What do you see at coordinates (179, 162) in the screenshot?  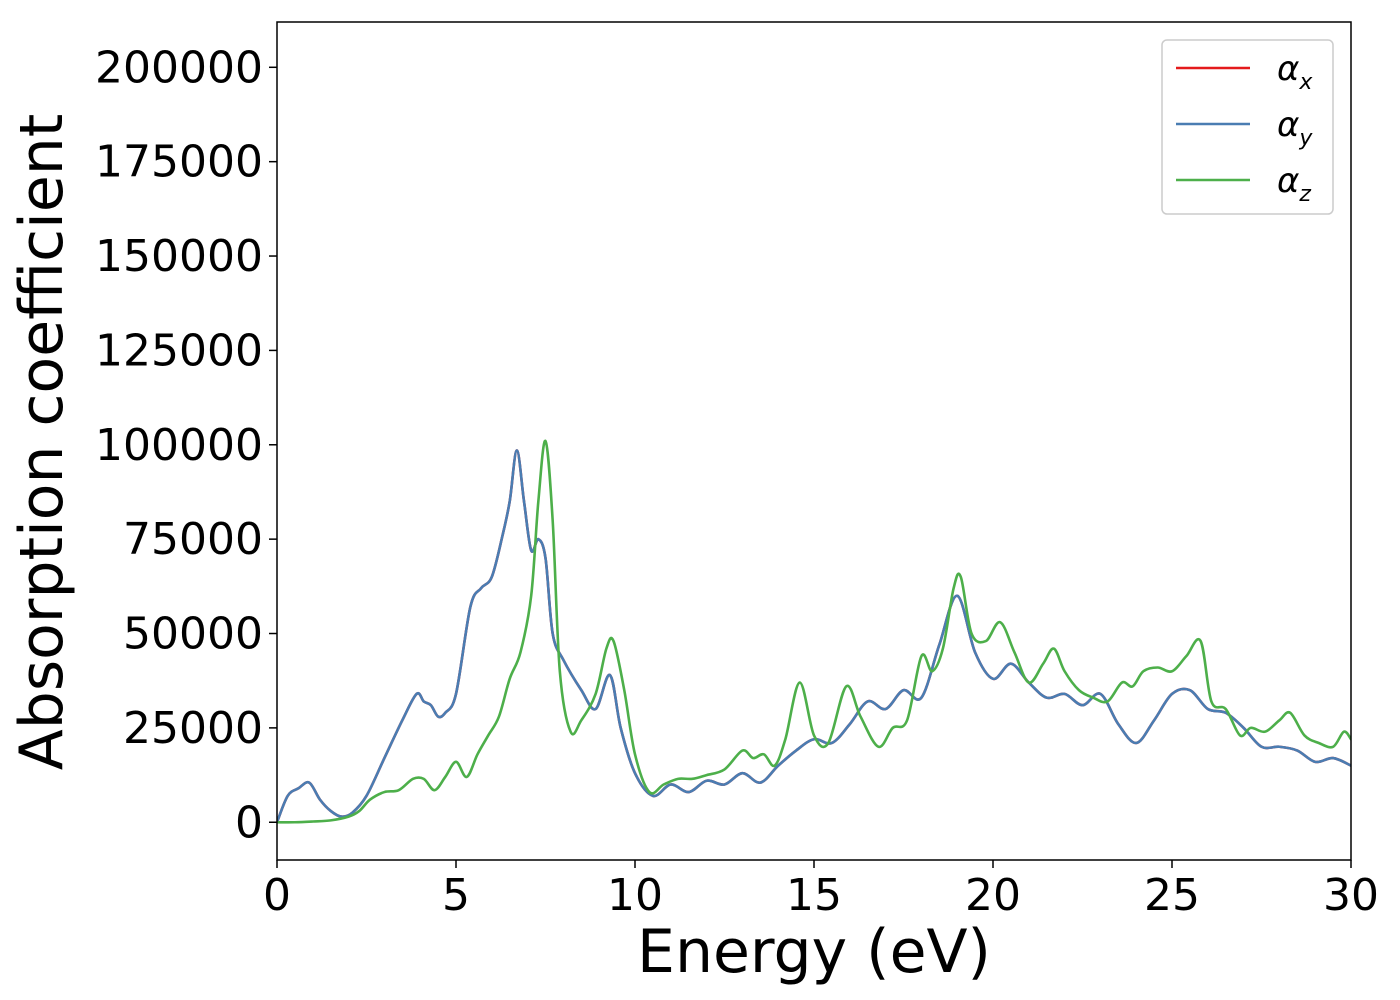 I see `y-tick-label: 175000` at bounding box center [179, 162].